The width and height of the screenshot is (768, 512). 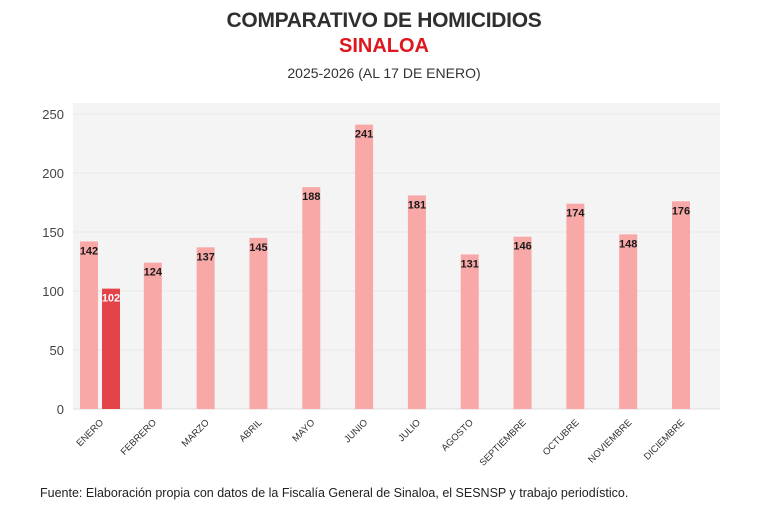 I want to click on x-tick-label: SEPTIEMBRE, so click(x=503, y=442).